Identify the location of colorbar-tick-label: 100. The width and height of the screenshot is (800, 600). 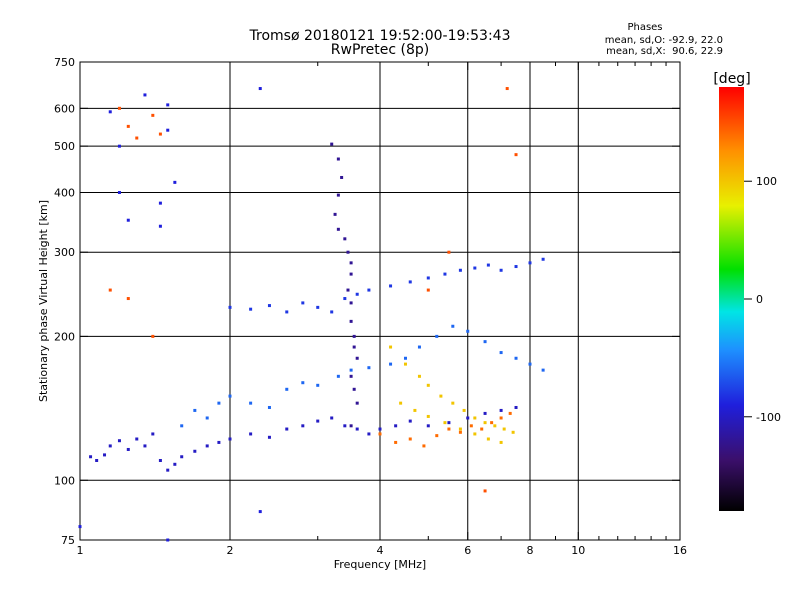
(766, 181).